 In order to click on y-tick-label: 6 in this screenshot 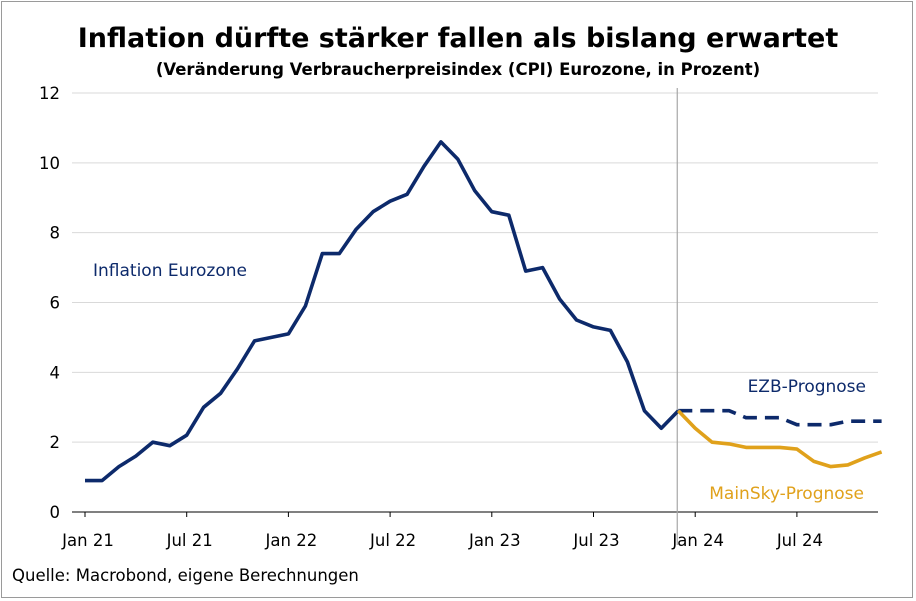, I will do `click(55, 303)`.